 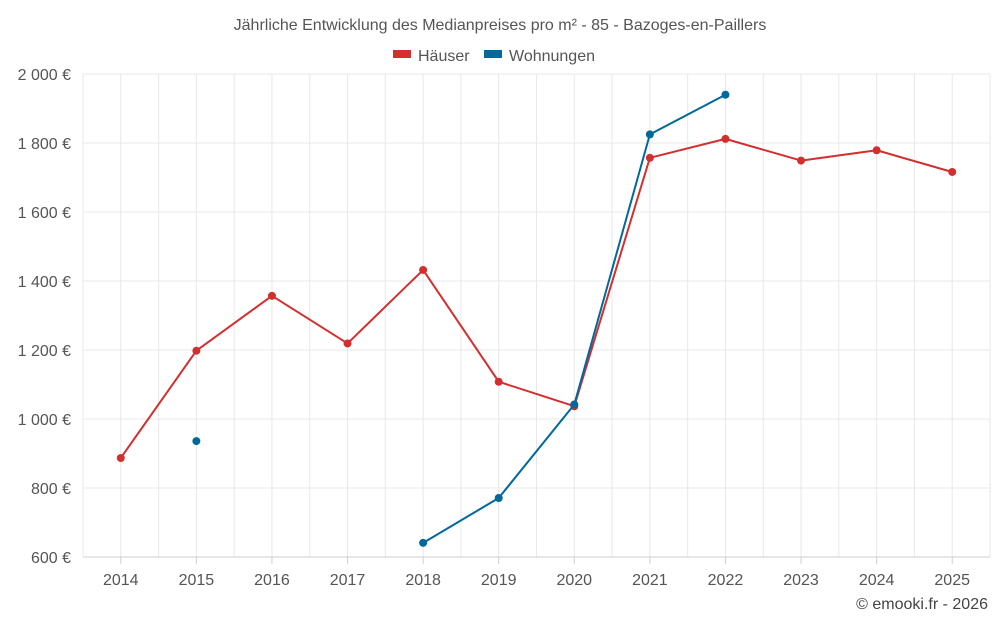 What do you see at coordinates (423, 580) in the screenshot?
I see `x-tick-label: 2018` at bounding box center [423, 580].